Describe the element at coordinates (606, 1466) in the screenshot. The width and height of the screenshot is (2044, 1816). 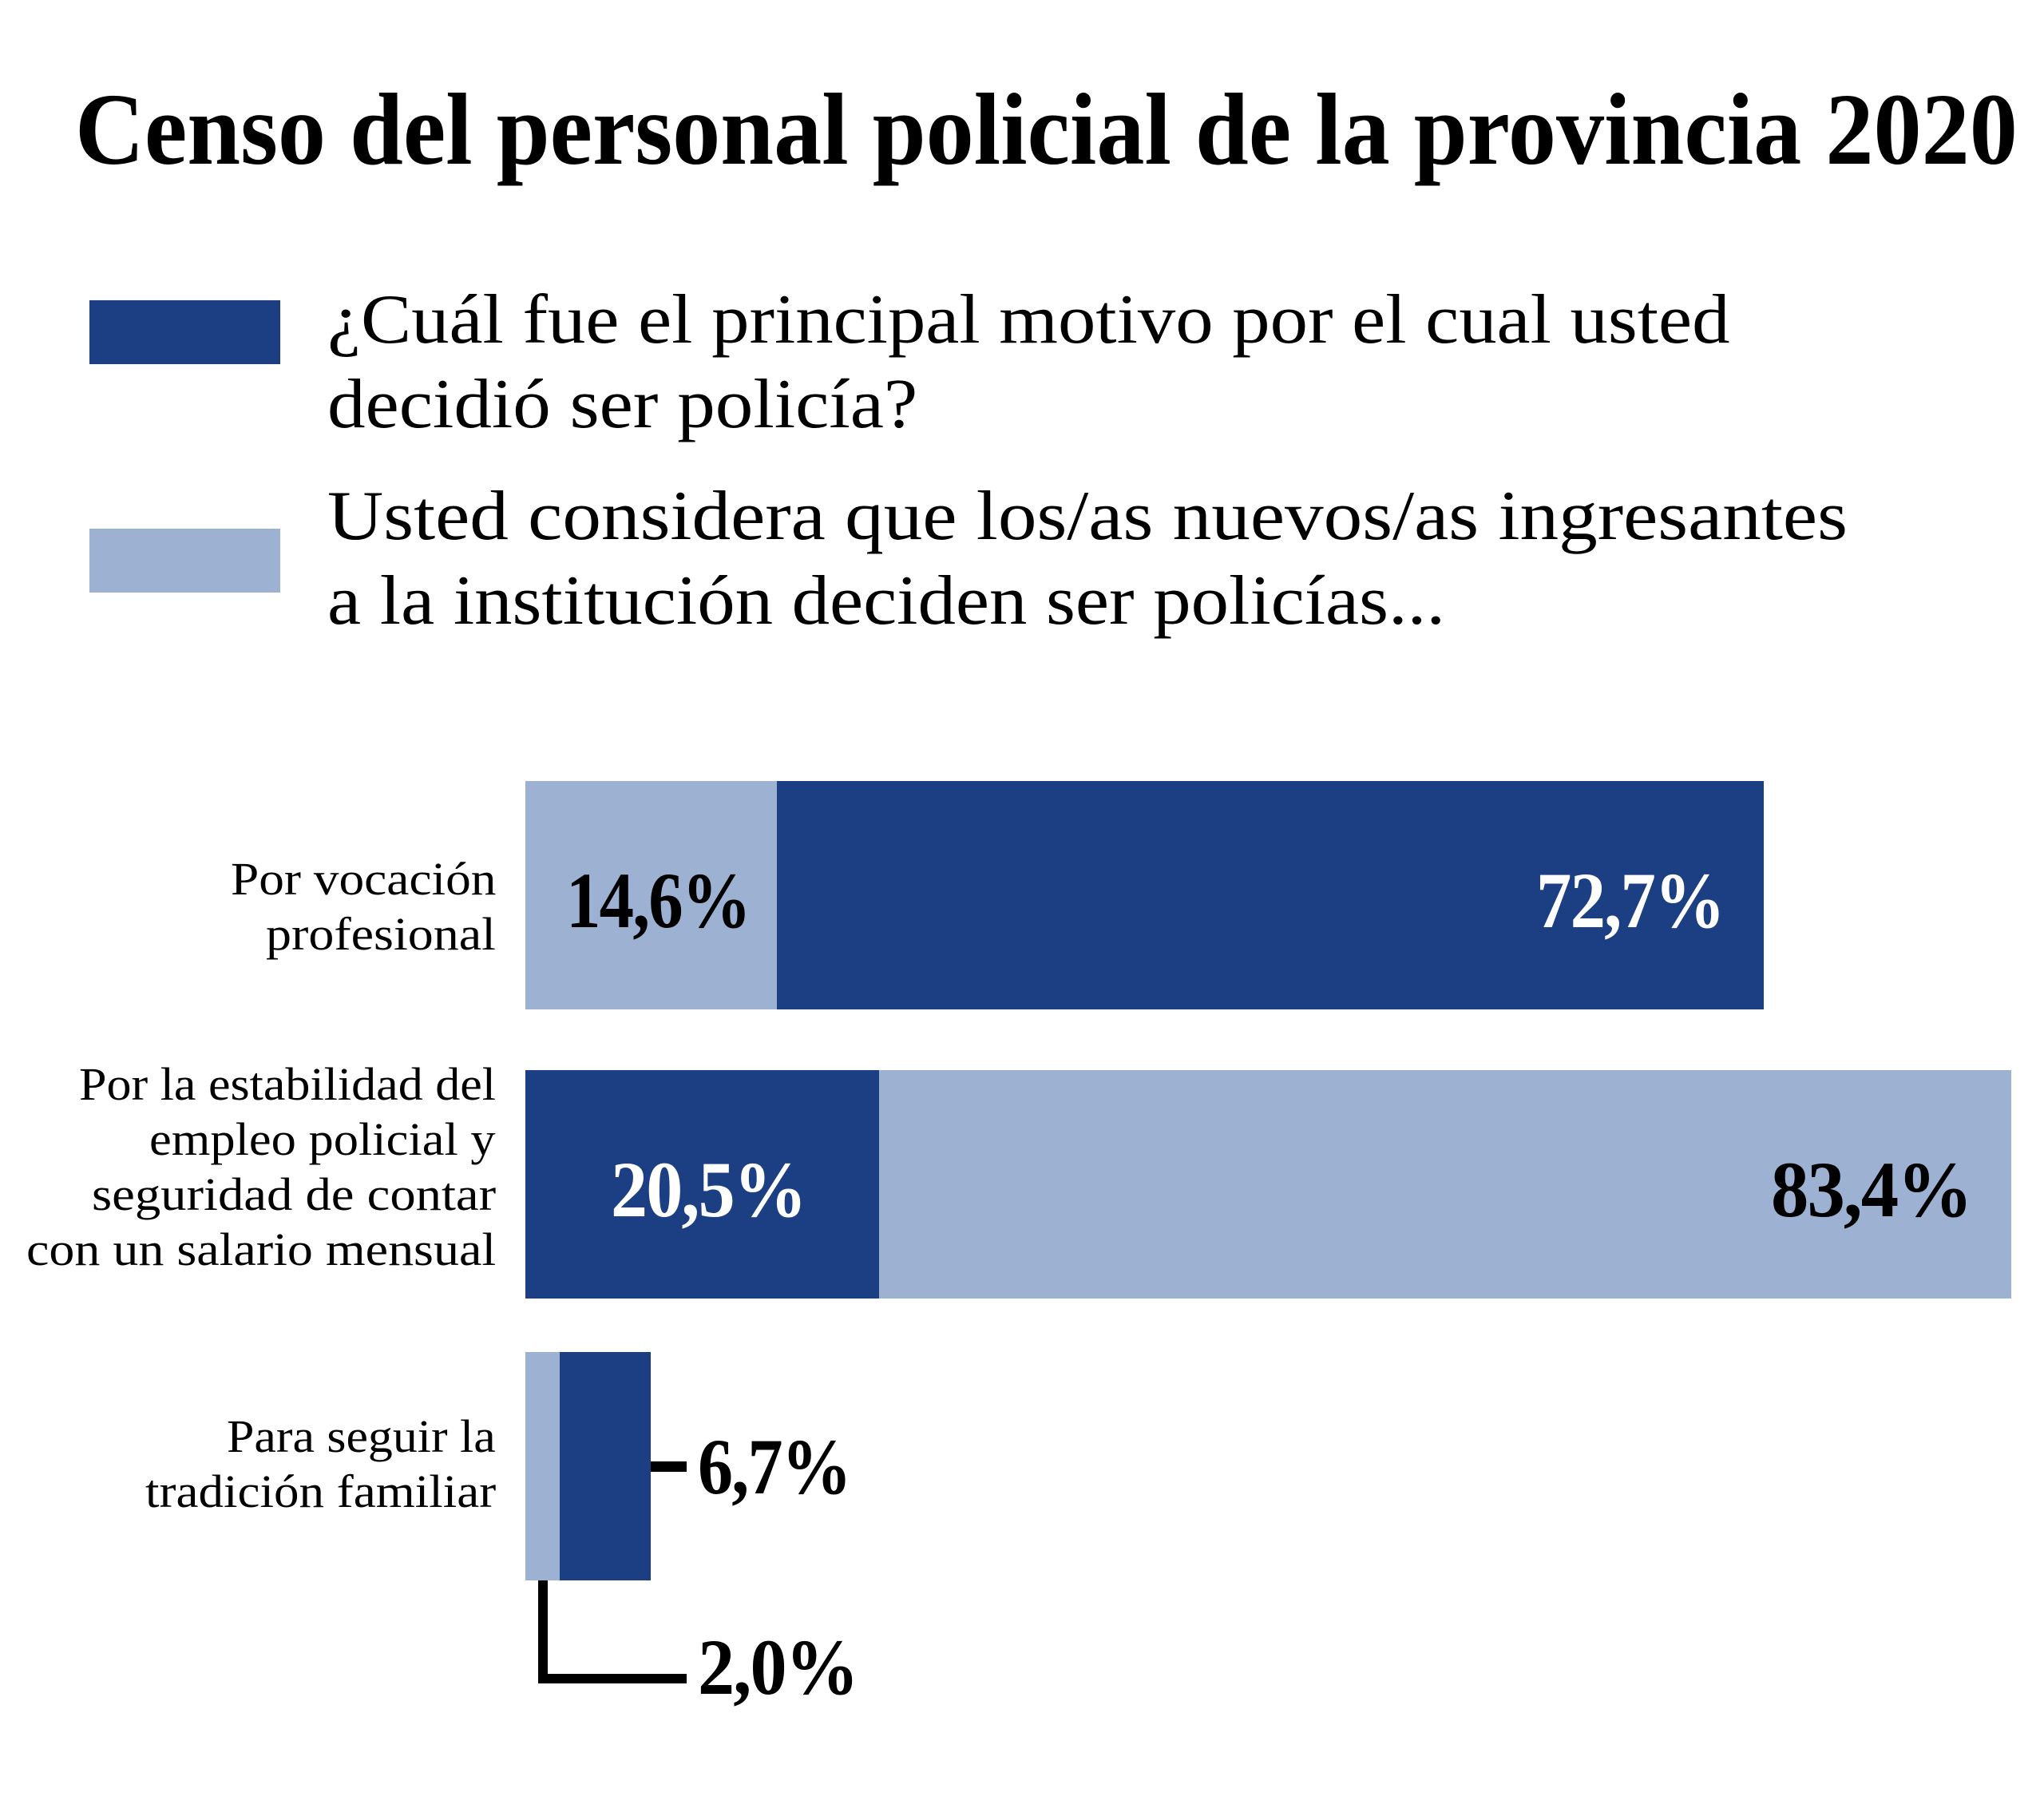
I see `bar-segment-motivo-tradicion` at that location.